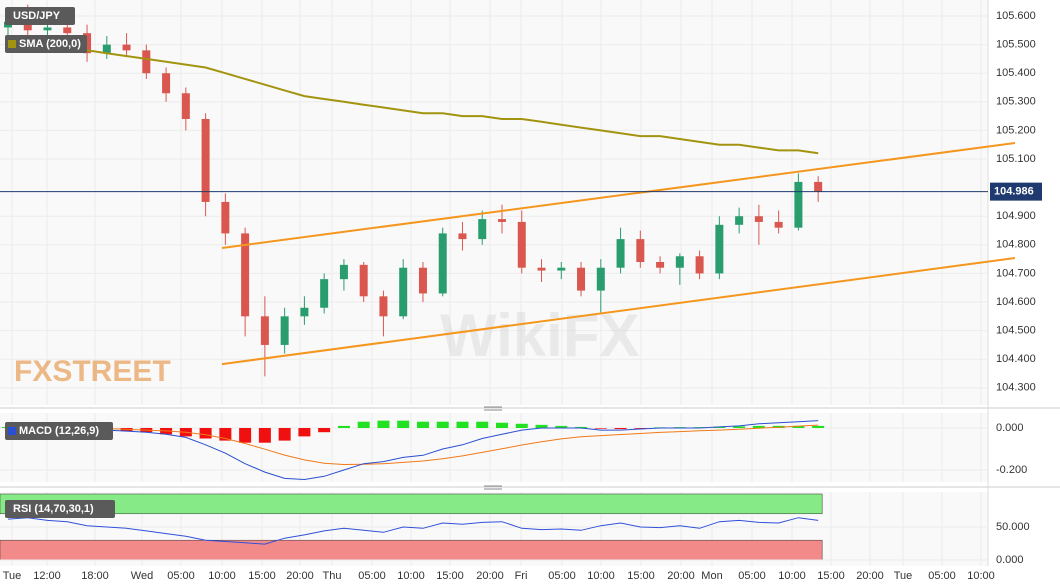 The height and width of the screenshot is (587, 1060). Describe the element at coordinates (1016, 331) in the screenshot. I see `y-tick-label: 104.500` at that location.